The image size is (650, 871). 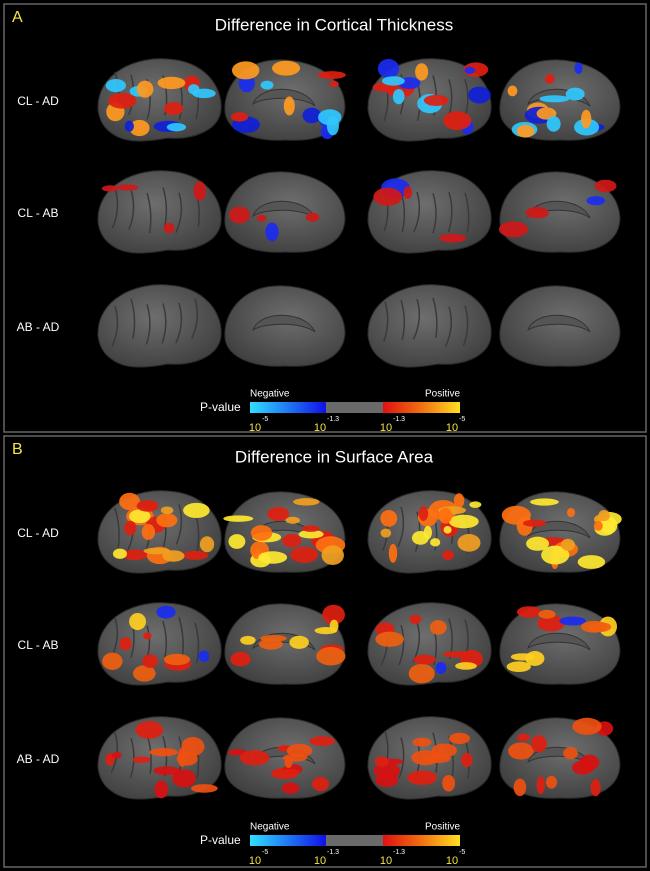 I want to click on colorbar-negative-band, so click(x=288, y=407).